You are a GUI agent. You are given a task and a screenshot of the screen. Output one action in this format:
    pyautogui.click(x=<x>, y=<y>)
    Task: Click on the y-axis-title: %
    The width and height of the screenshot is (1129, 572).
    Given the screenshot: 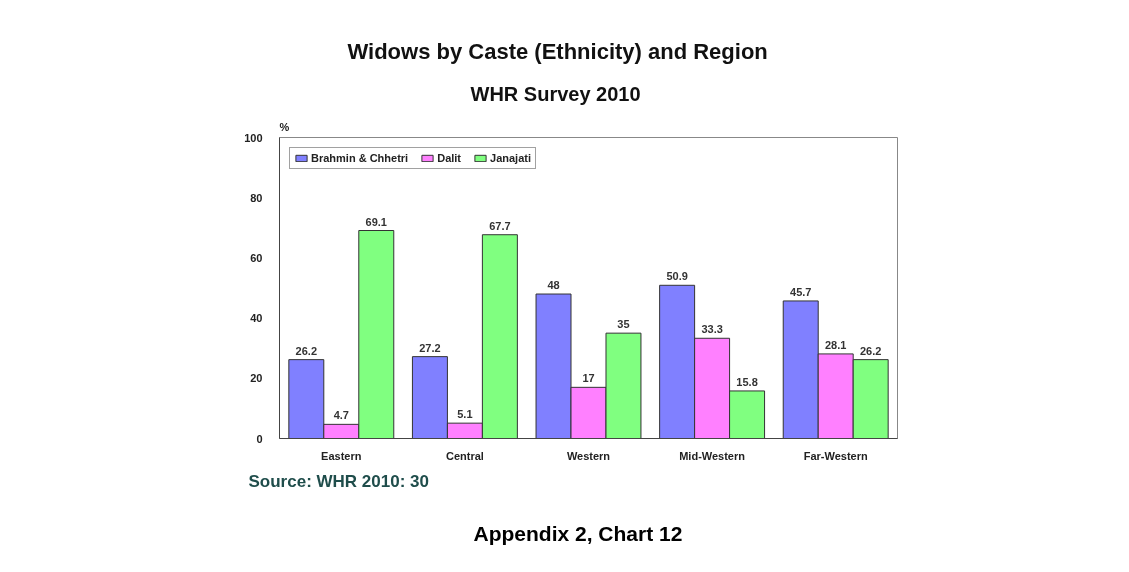 What is the action you would take?
    pyautogui.click(x=284, y=126)
    